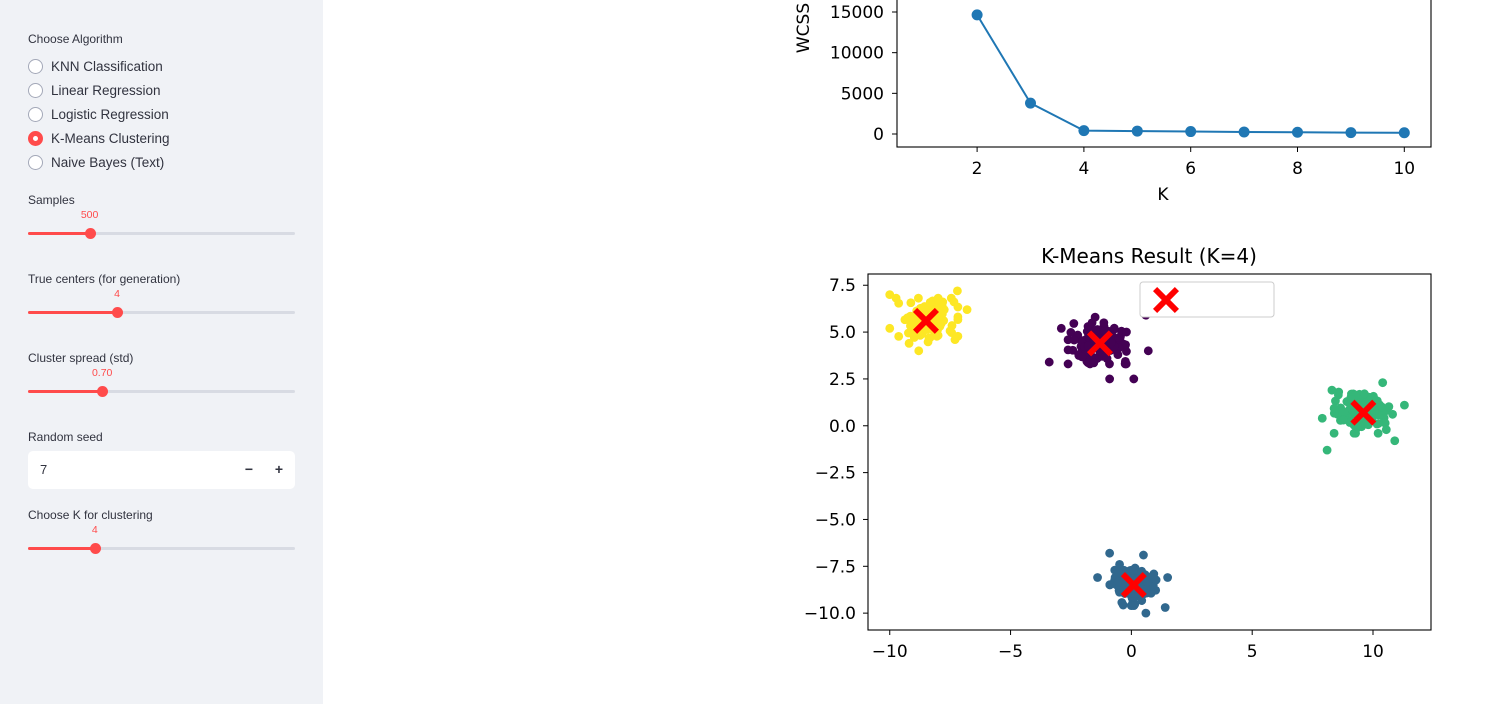 This screenshot has width=1505, height=704. I want to click on cluster-spread-slider: 0.70, so click(161, 385).